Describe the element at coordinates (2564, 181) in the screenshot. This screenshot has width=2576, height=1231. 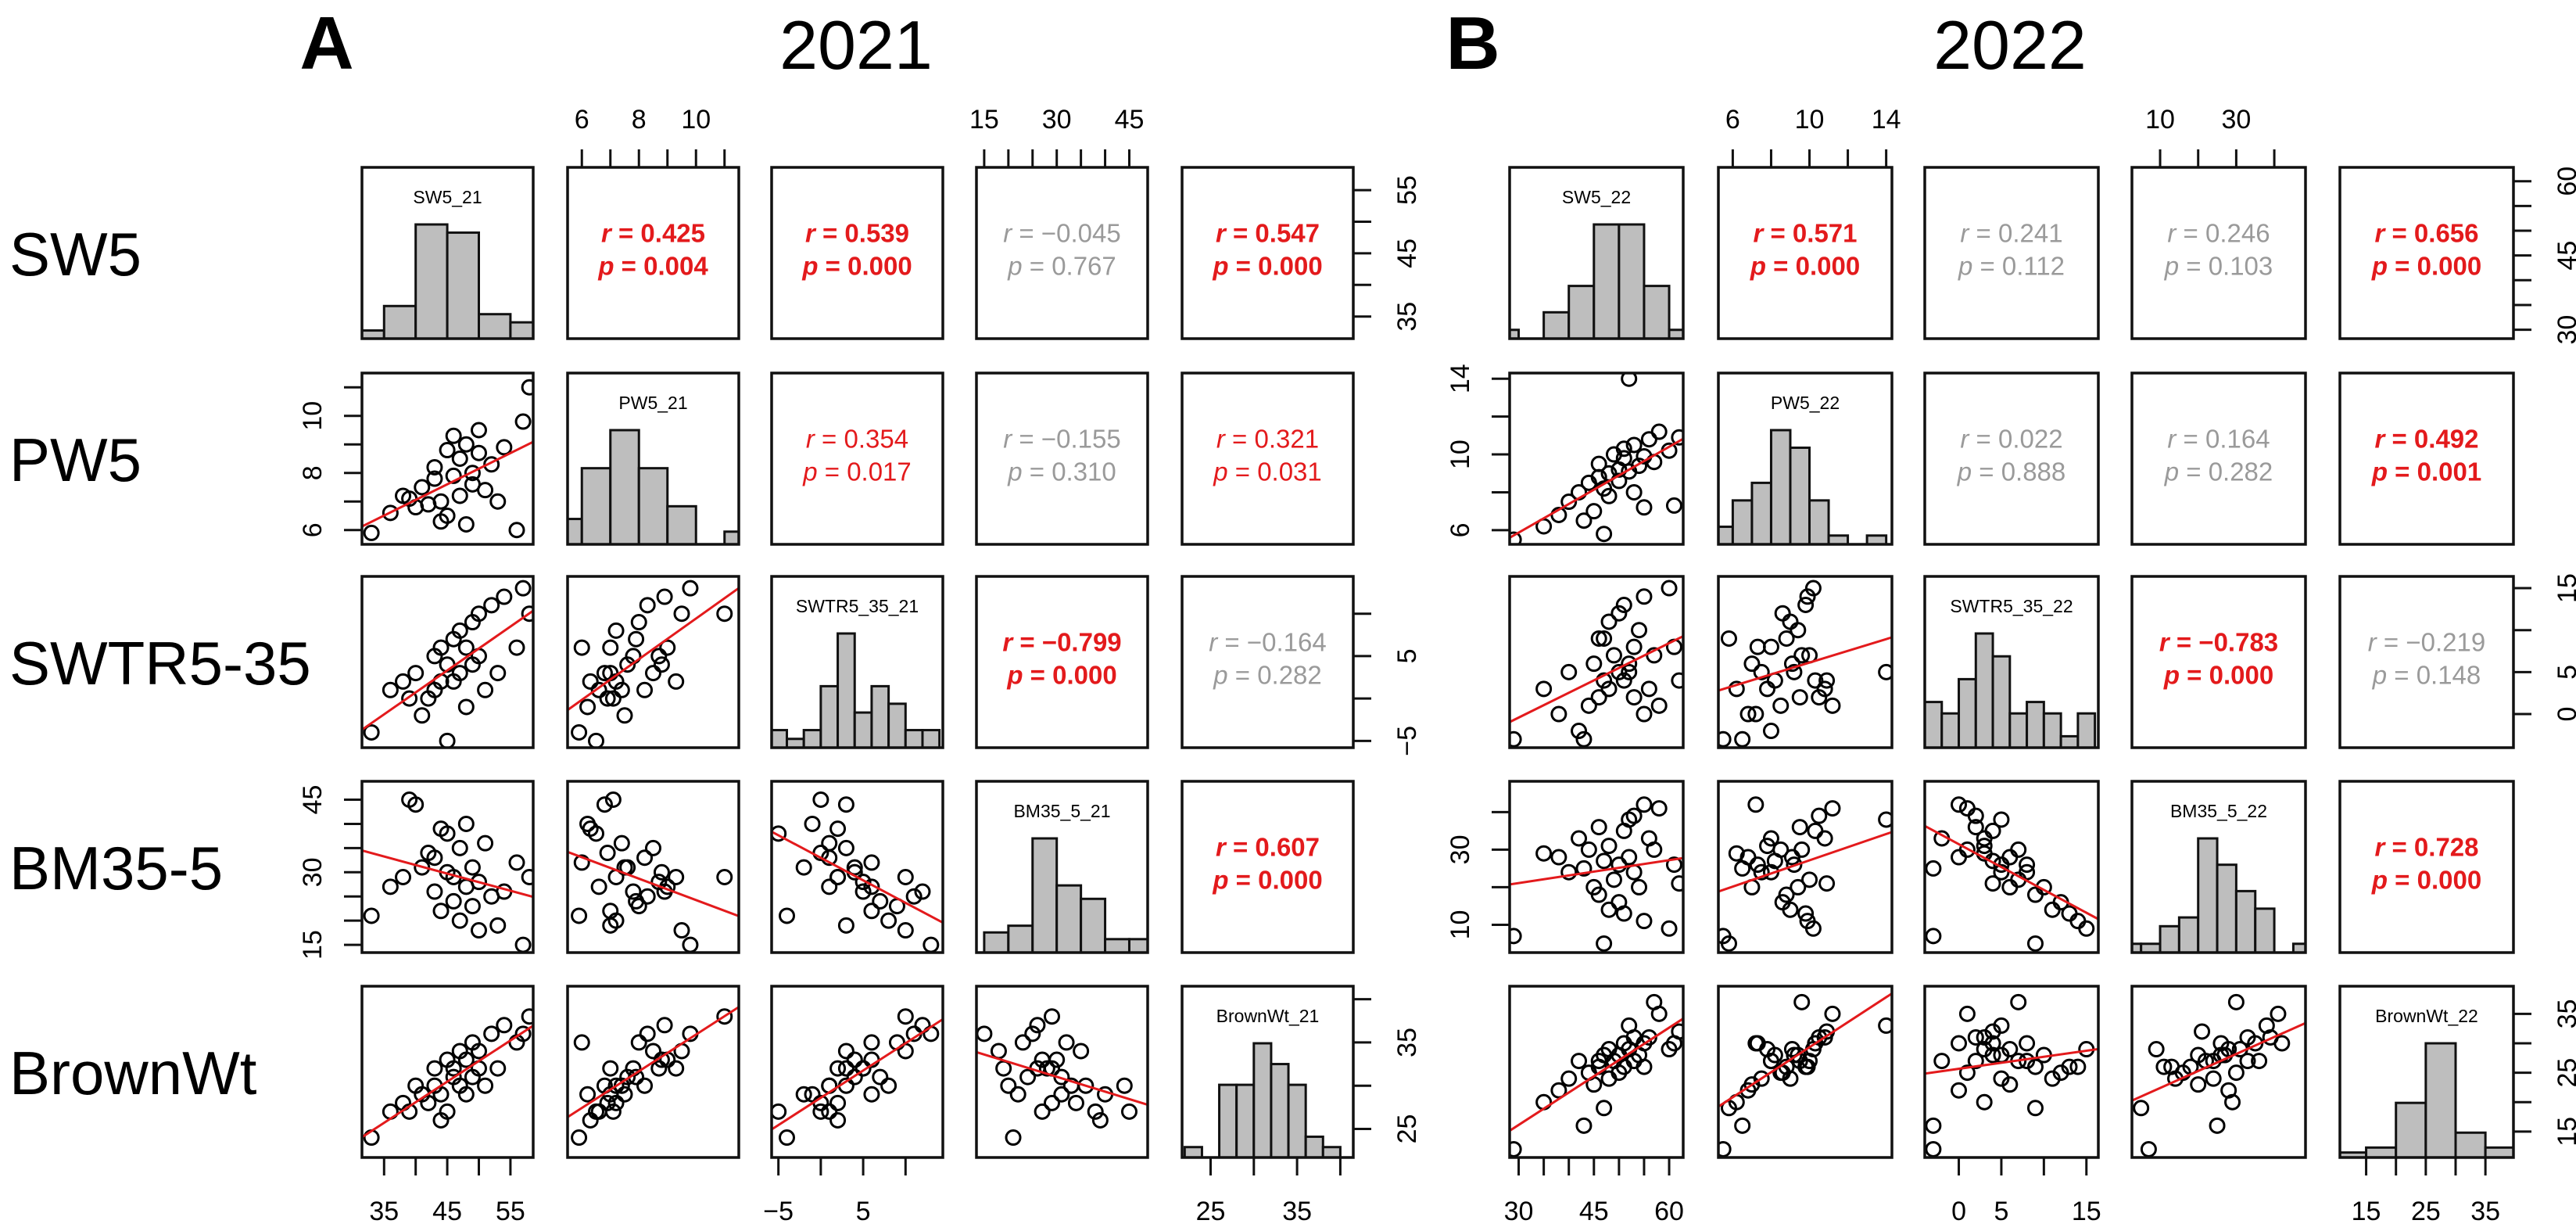
I see `tick-label: 60` at that location.